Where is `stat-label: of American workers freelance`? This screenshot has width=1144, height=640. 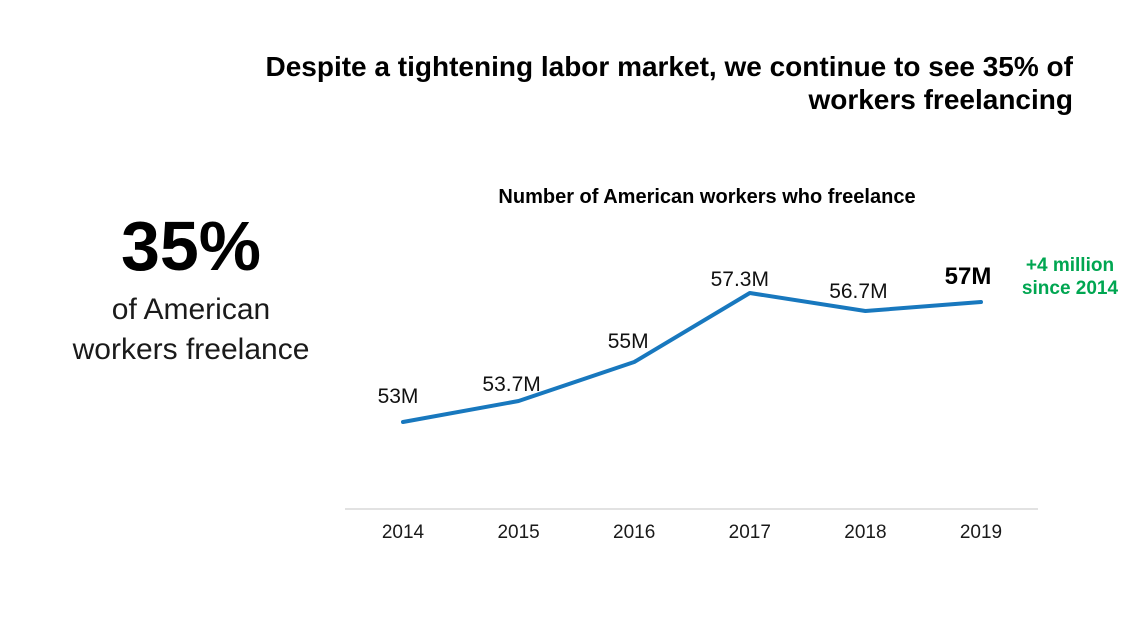 stat-label: of American workers freelance is located at coordinates (191, 330).